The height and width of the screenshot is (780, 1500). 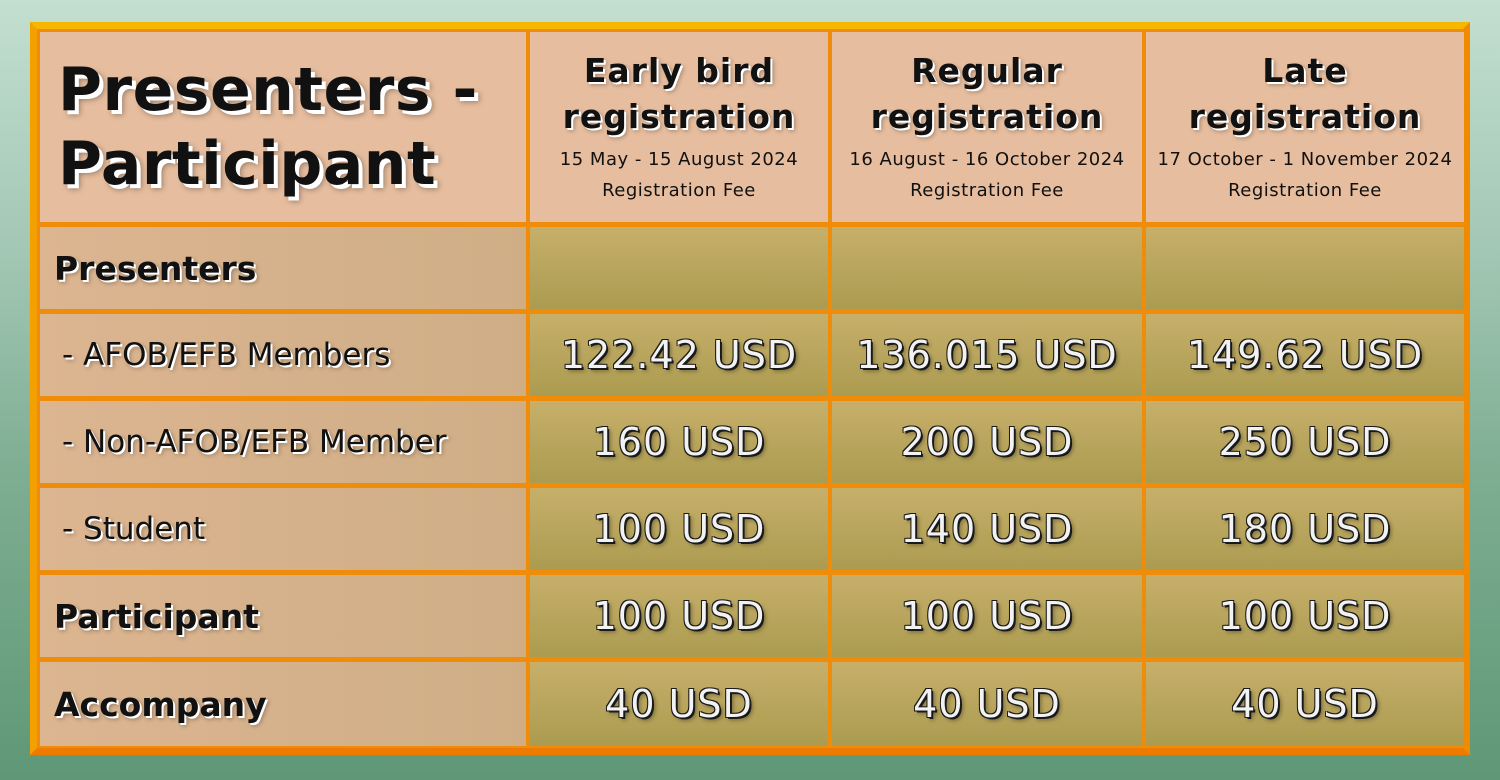 I want to click on row-label: Presenters, so click(x=155, y=268).